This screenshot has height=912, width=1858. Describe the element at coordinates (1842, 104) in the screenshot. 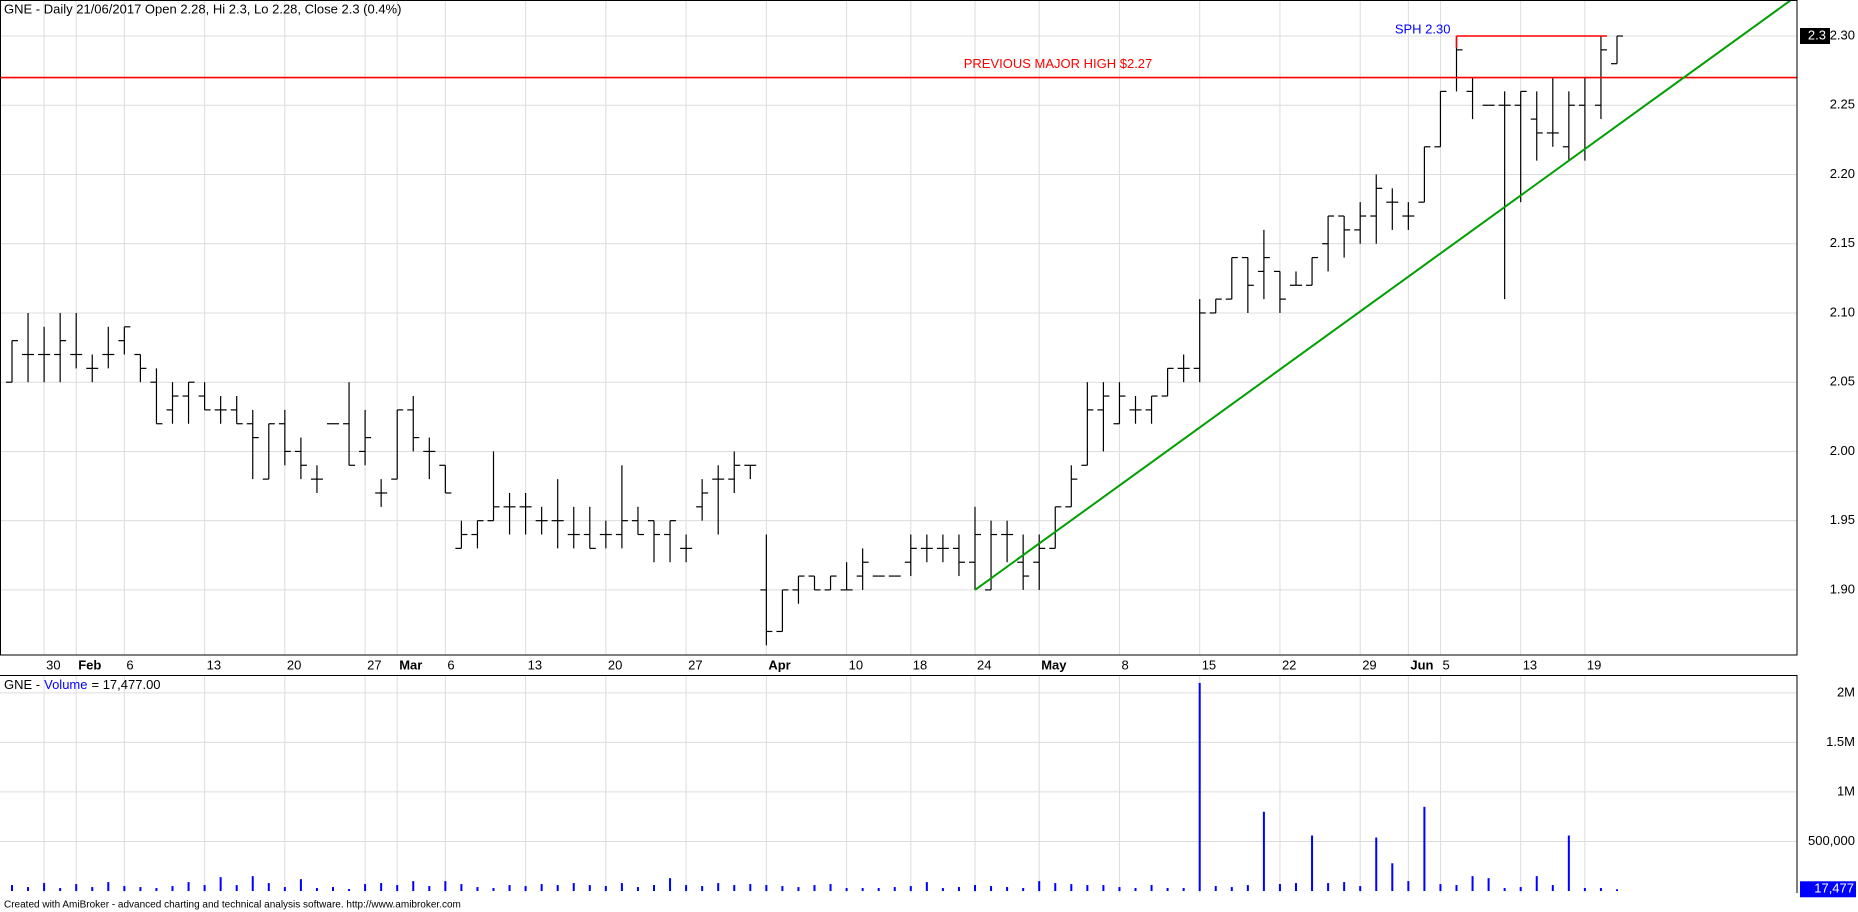

I see `y-tick-label: 2.25` at that location.